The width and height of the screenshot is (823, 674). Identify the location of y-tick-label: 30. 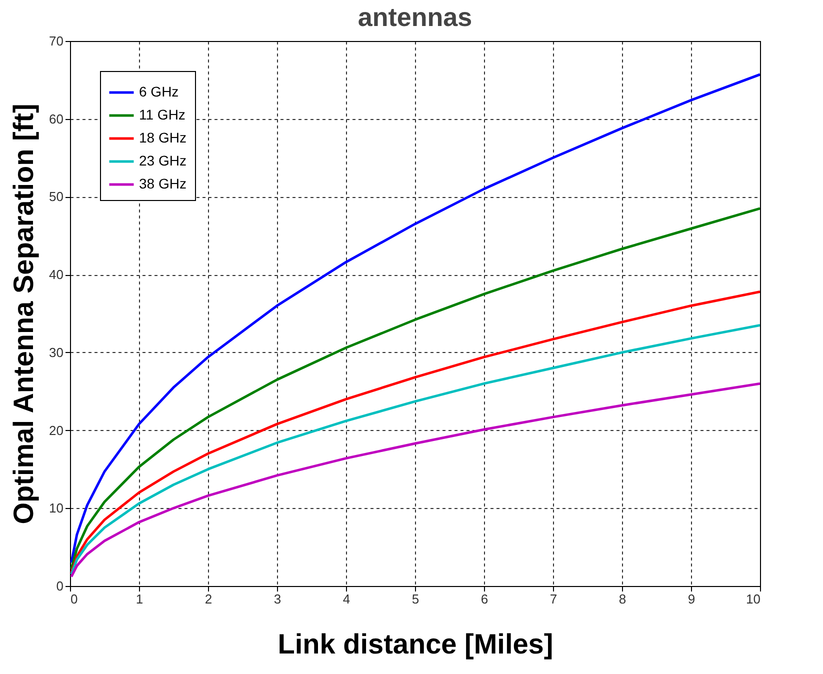
(56, 352).